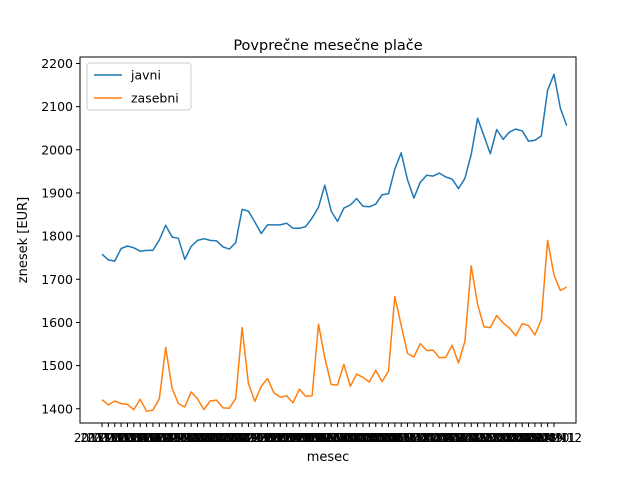 This screenshot has height=478, width=640. What do you see at coordinates (344, 438) in the screenshot?
I see `x-tick-label: 2020M03` at bounding box center [344, 438].